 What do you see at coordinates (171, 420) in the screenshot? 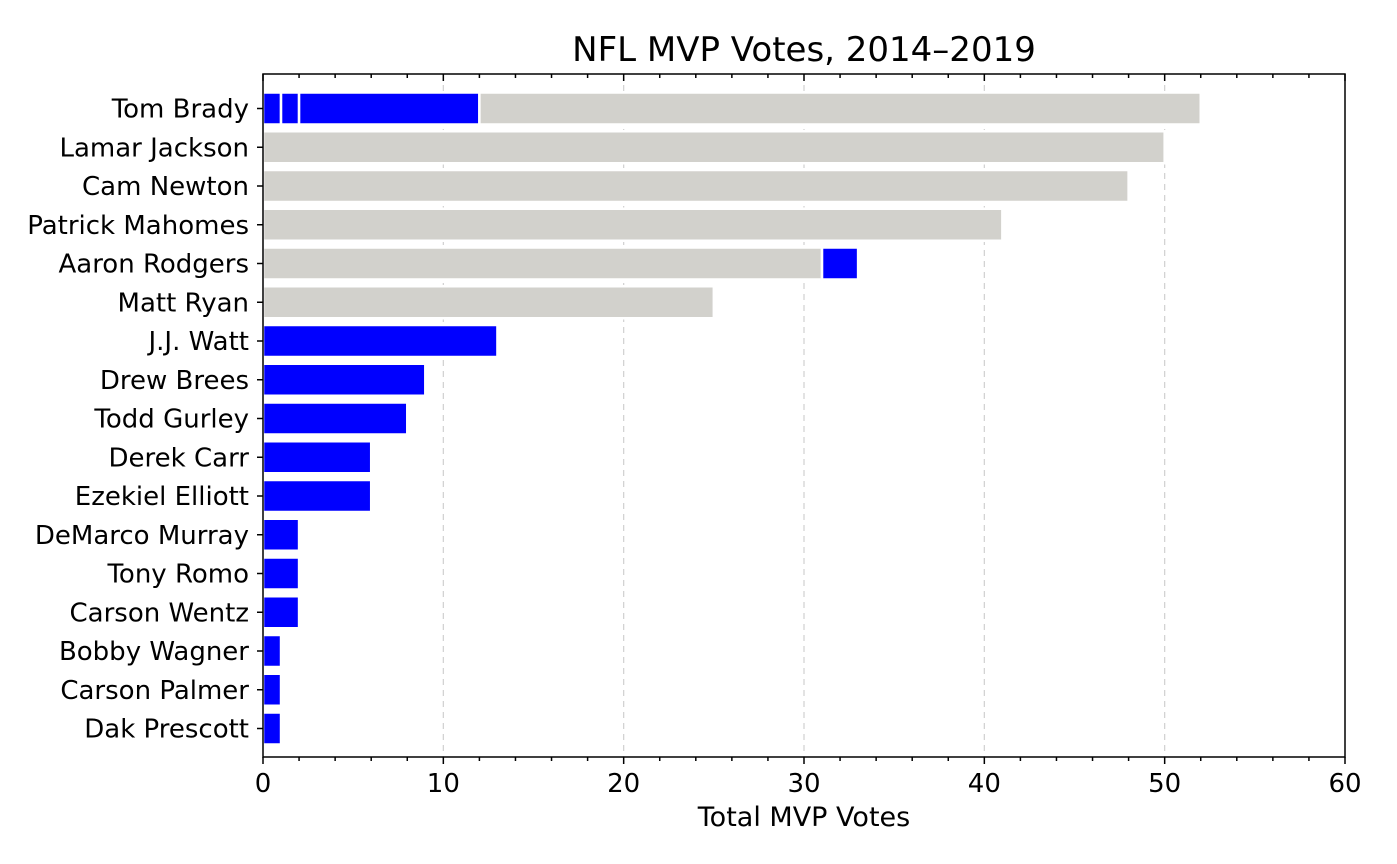
I see `category-label-8: Todd Gurley` at bounding box center [171, 420].